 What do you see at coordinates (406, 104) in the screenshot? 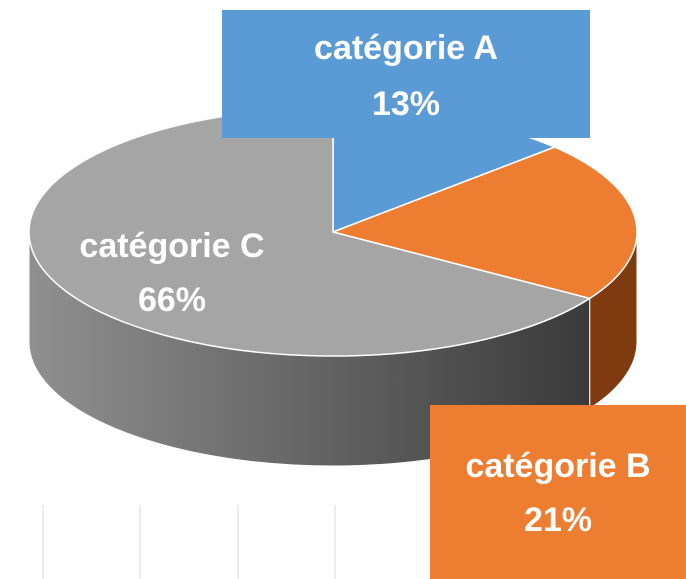
I see `value-label: 13%` at bounding box center [406, 104].